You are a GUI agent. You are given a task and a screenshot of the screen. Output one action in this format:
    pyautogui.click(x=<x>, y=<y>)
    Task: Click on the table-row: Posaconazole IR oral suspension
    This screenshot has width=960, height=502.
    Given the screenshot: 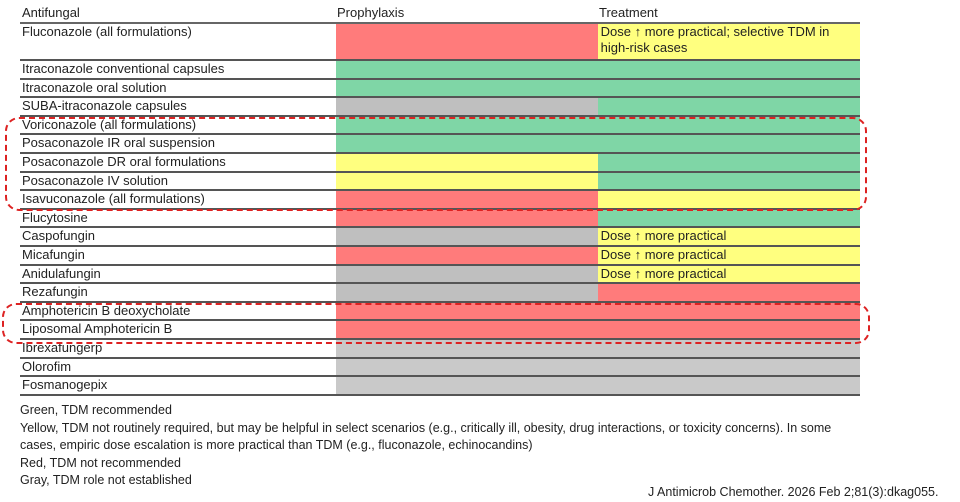 What is the action you would take?
    pyautogui.click(x=440, y=144)
    